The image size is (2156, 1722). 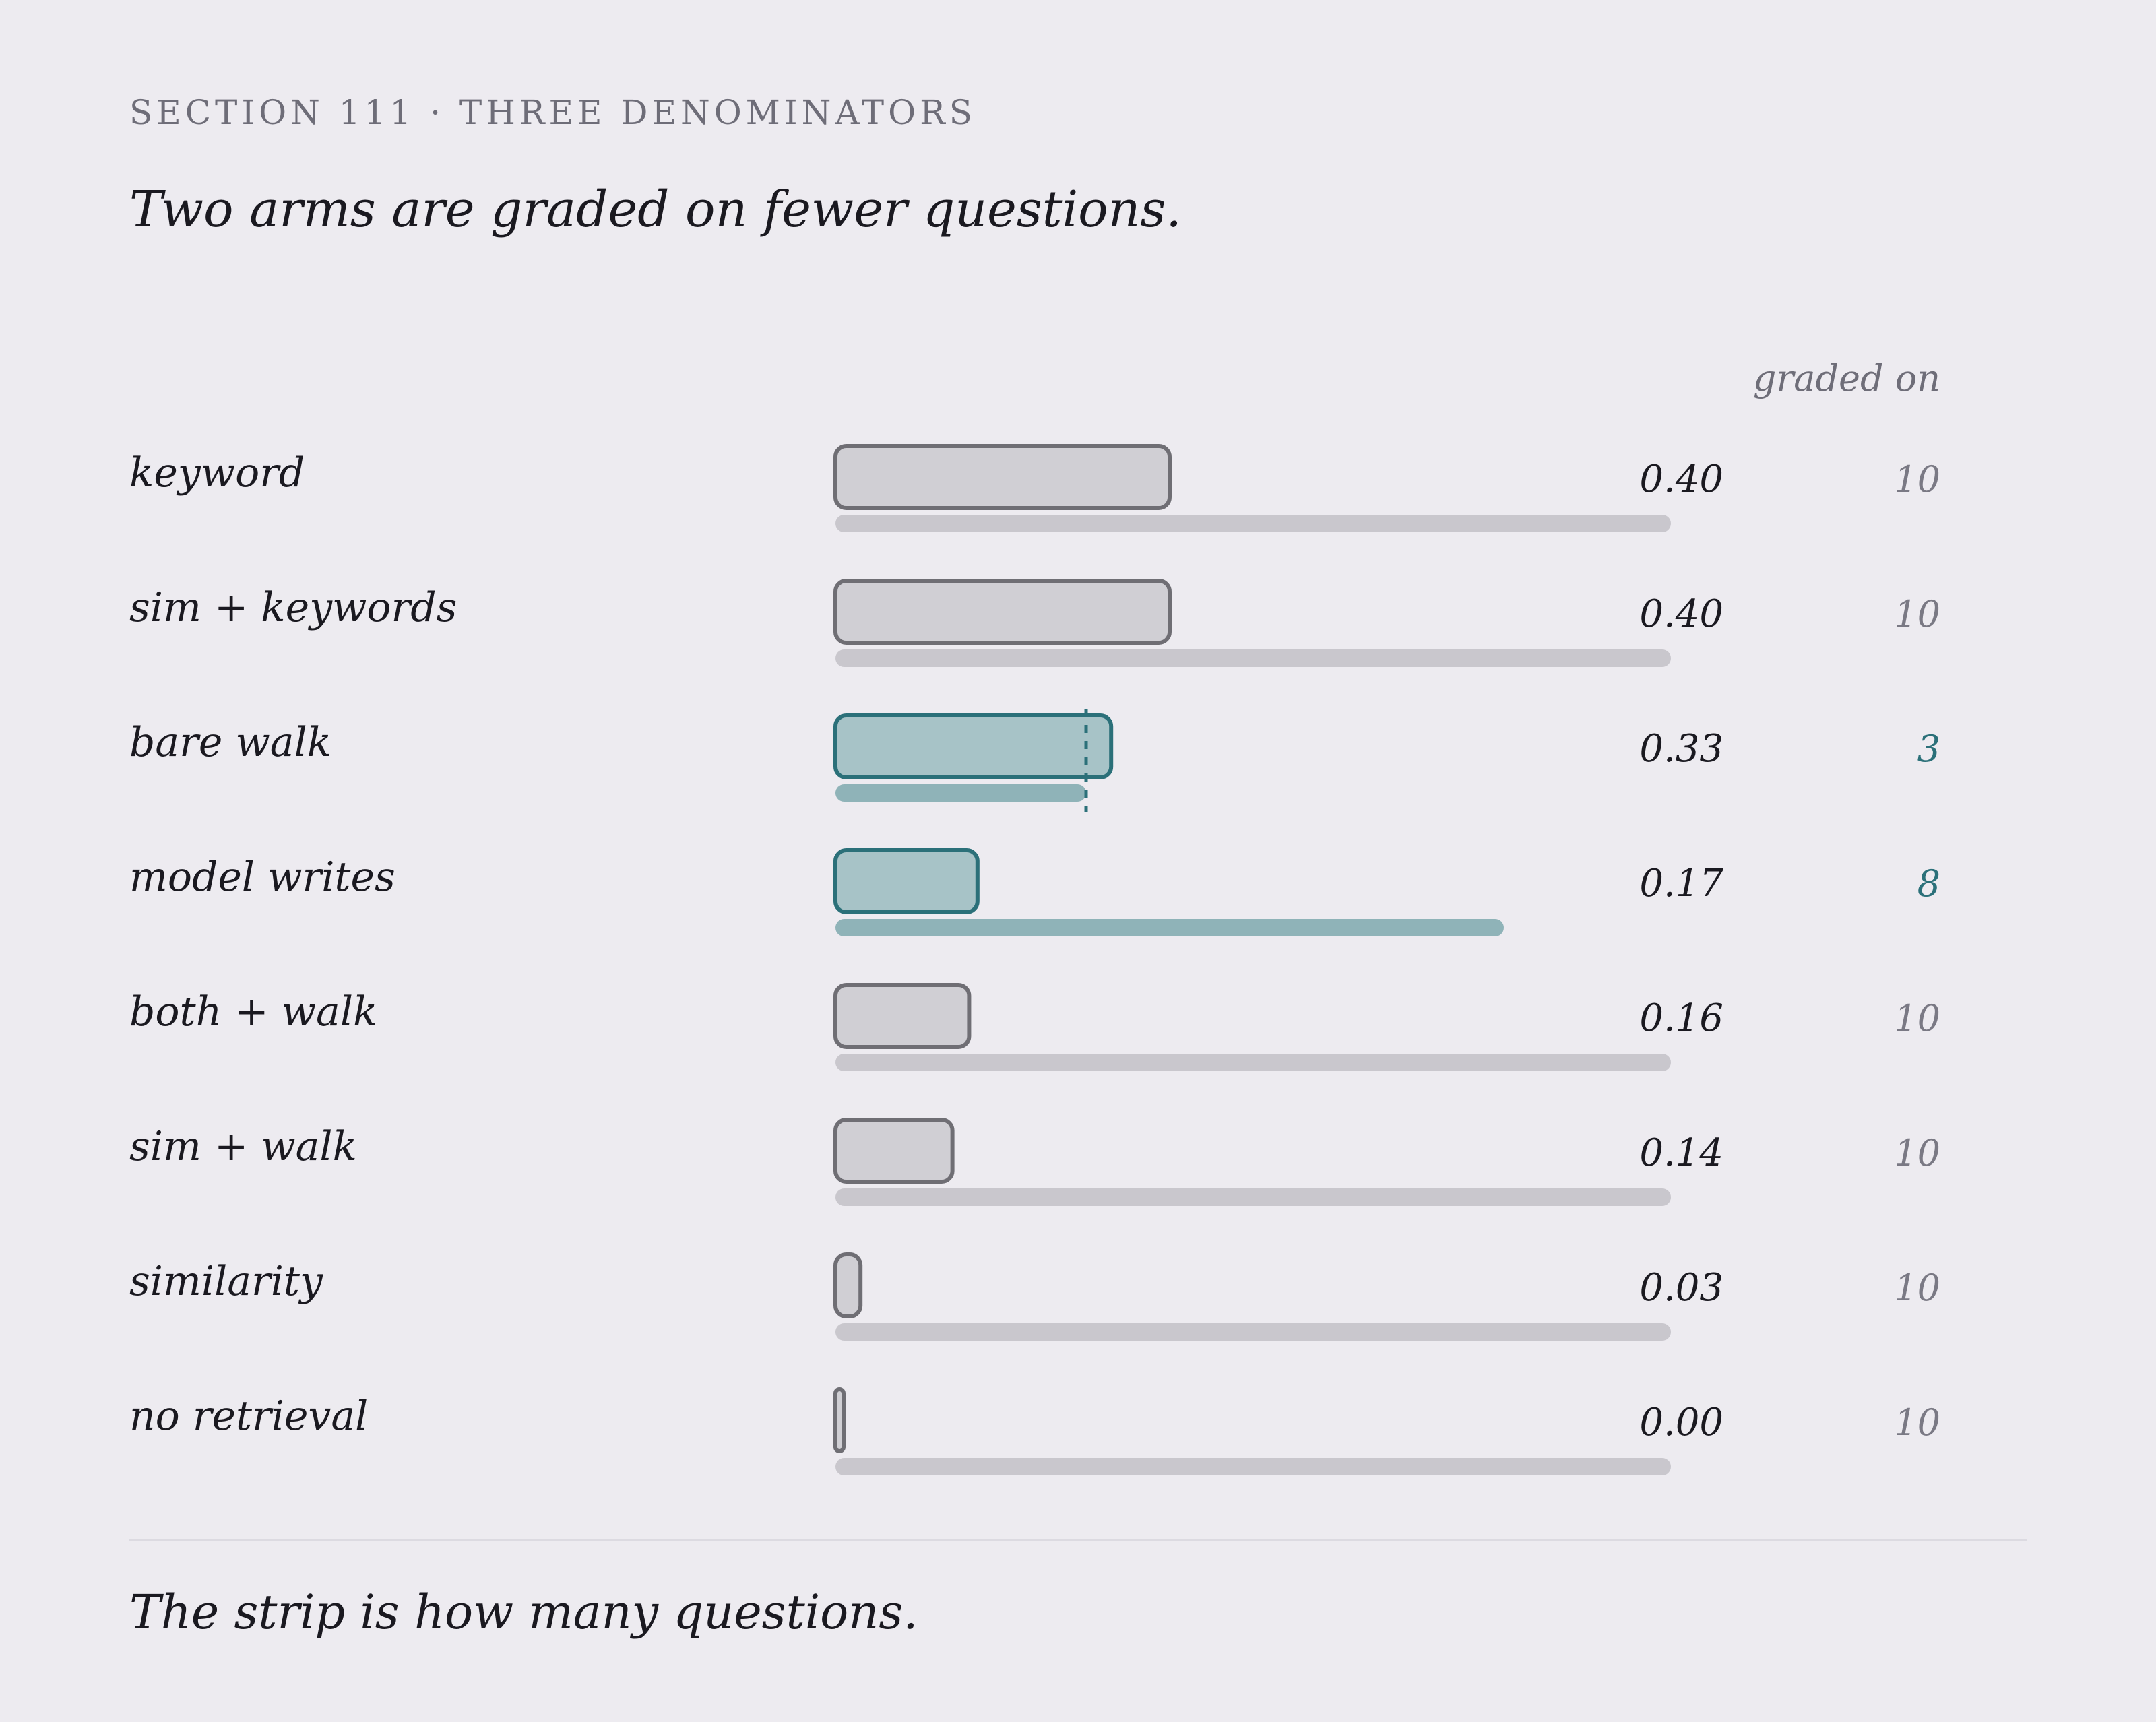 I want to click on row-label: sim + keywords, so click(x=293, y=607).